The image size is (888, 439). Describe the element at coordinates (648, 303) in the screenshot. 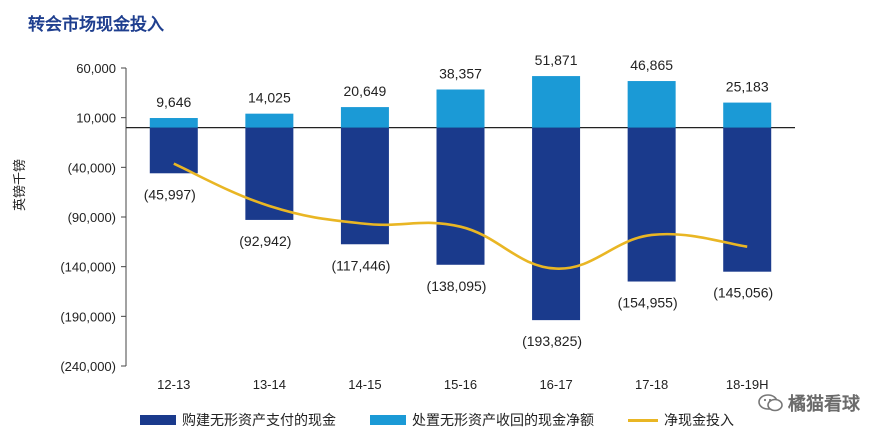

I see `data-label-purchase: (154,955)` at that location.